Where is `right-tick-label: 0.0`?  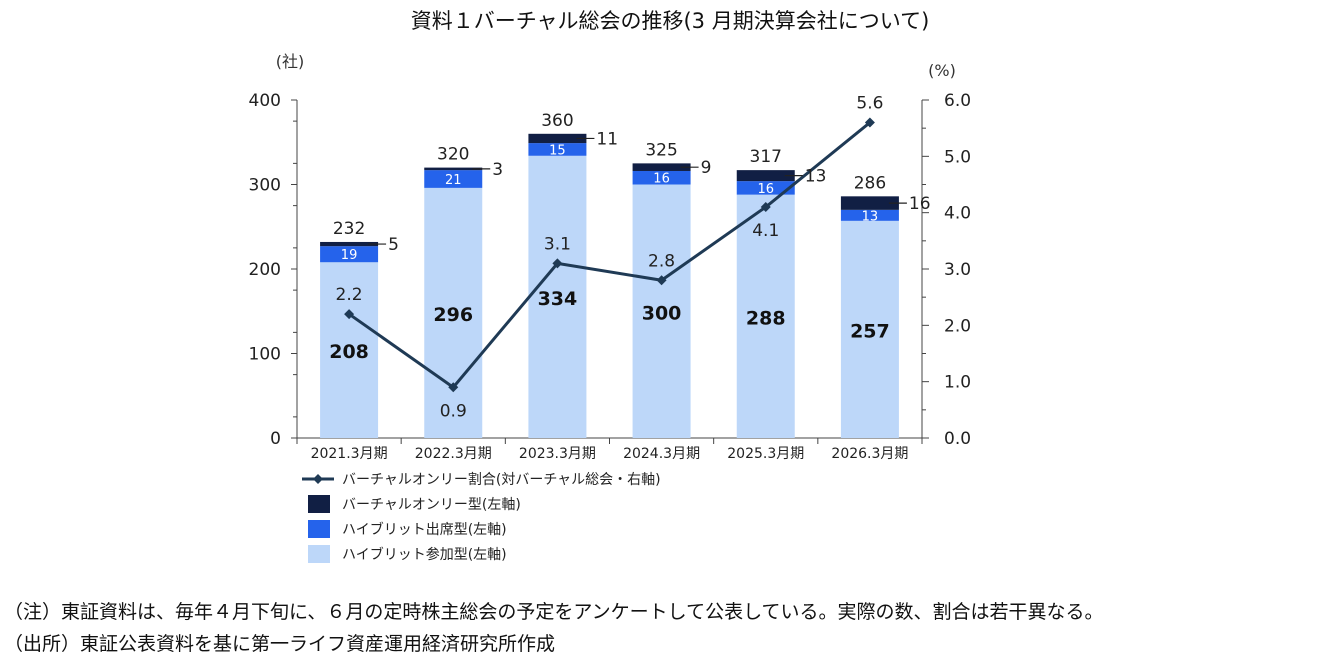
right-tick-label: 0.0 is located at coordinates (957, 439).